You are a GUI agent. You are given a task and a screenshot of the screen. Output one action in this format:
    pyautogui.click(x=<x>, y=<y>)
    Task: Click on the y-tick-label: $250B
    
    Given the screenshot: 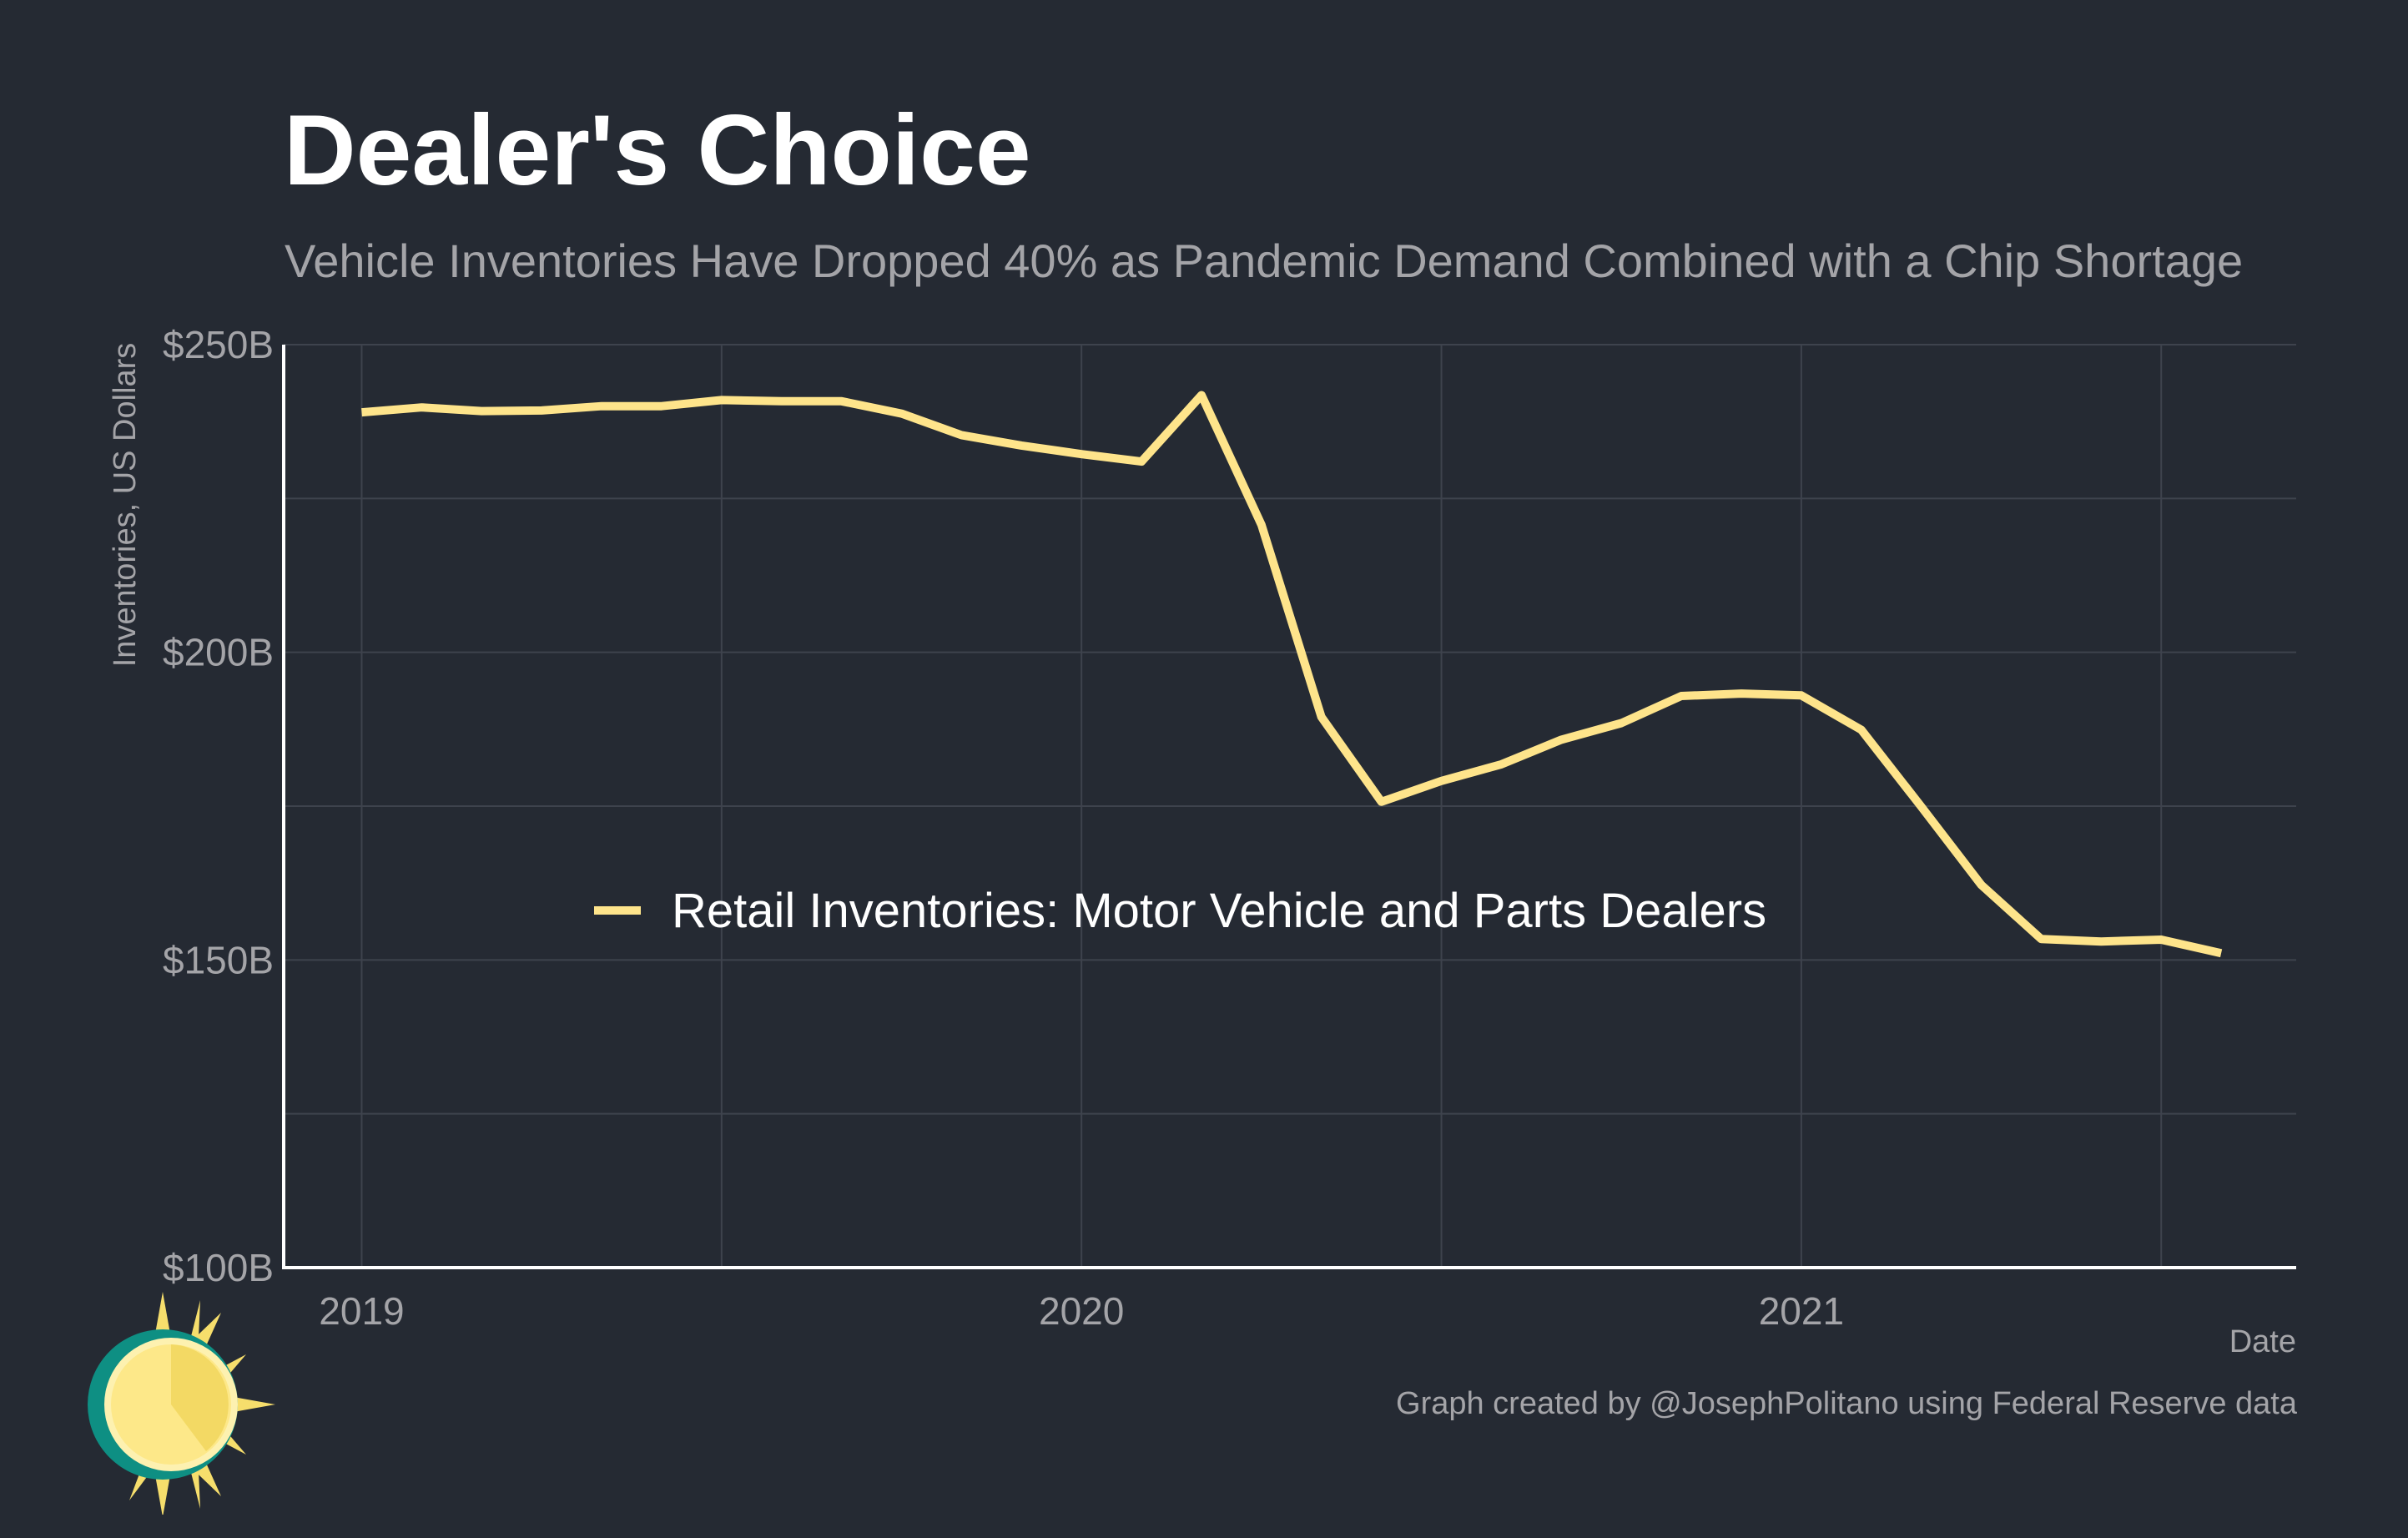 What is the action you would take?
    pyautogui.click(x=218, y=344)
    